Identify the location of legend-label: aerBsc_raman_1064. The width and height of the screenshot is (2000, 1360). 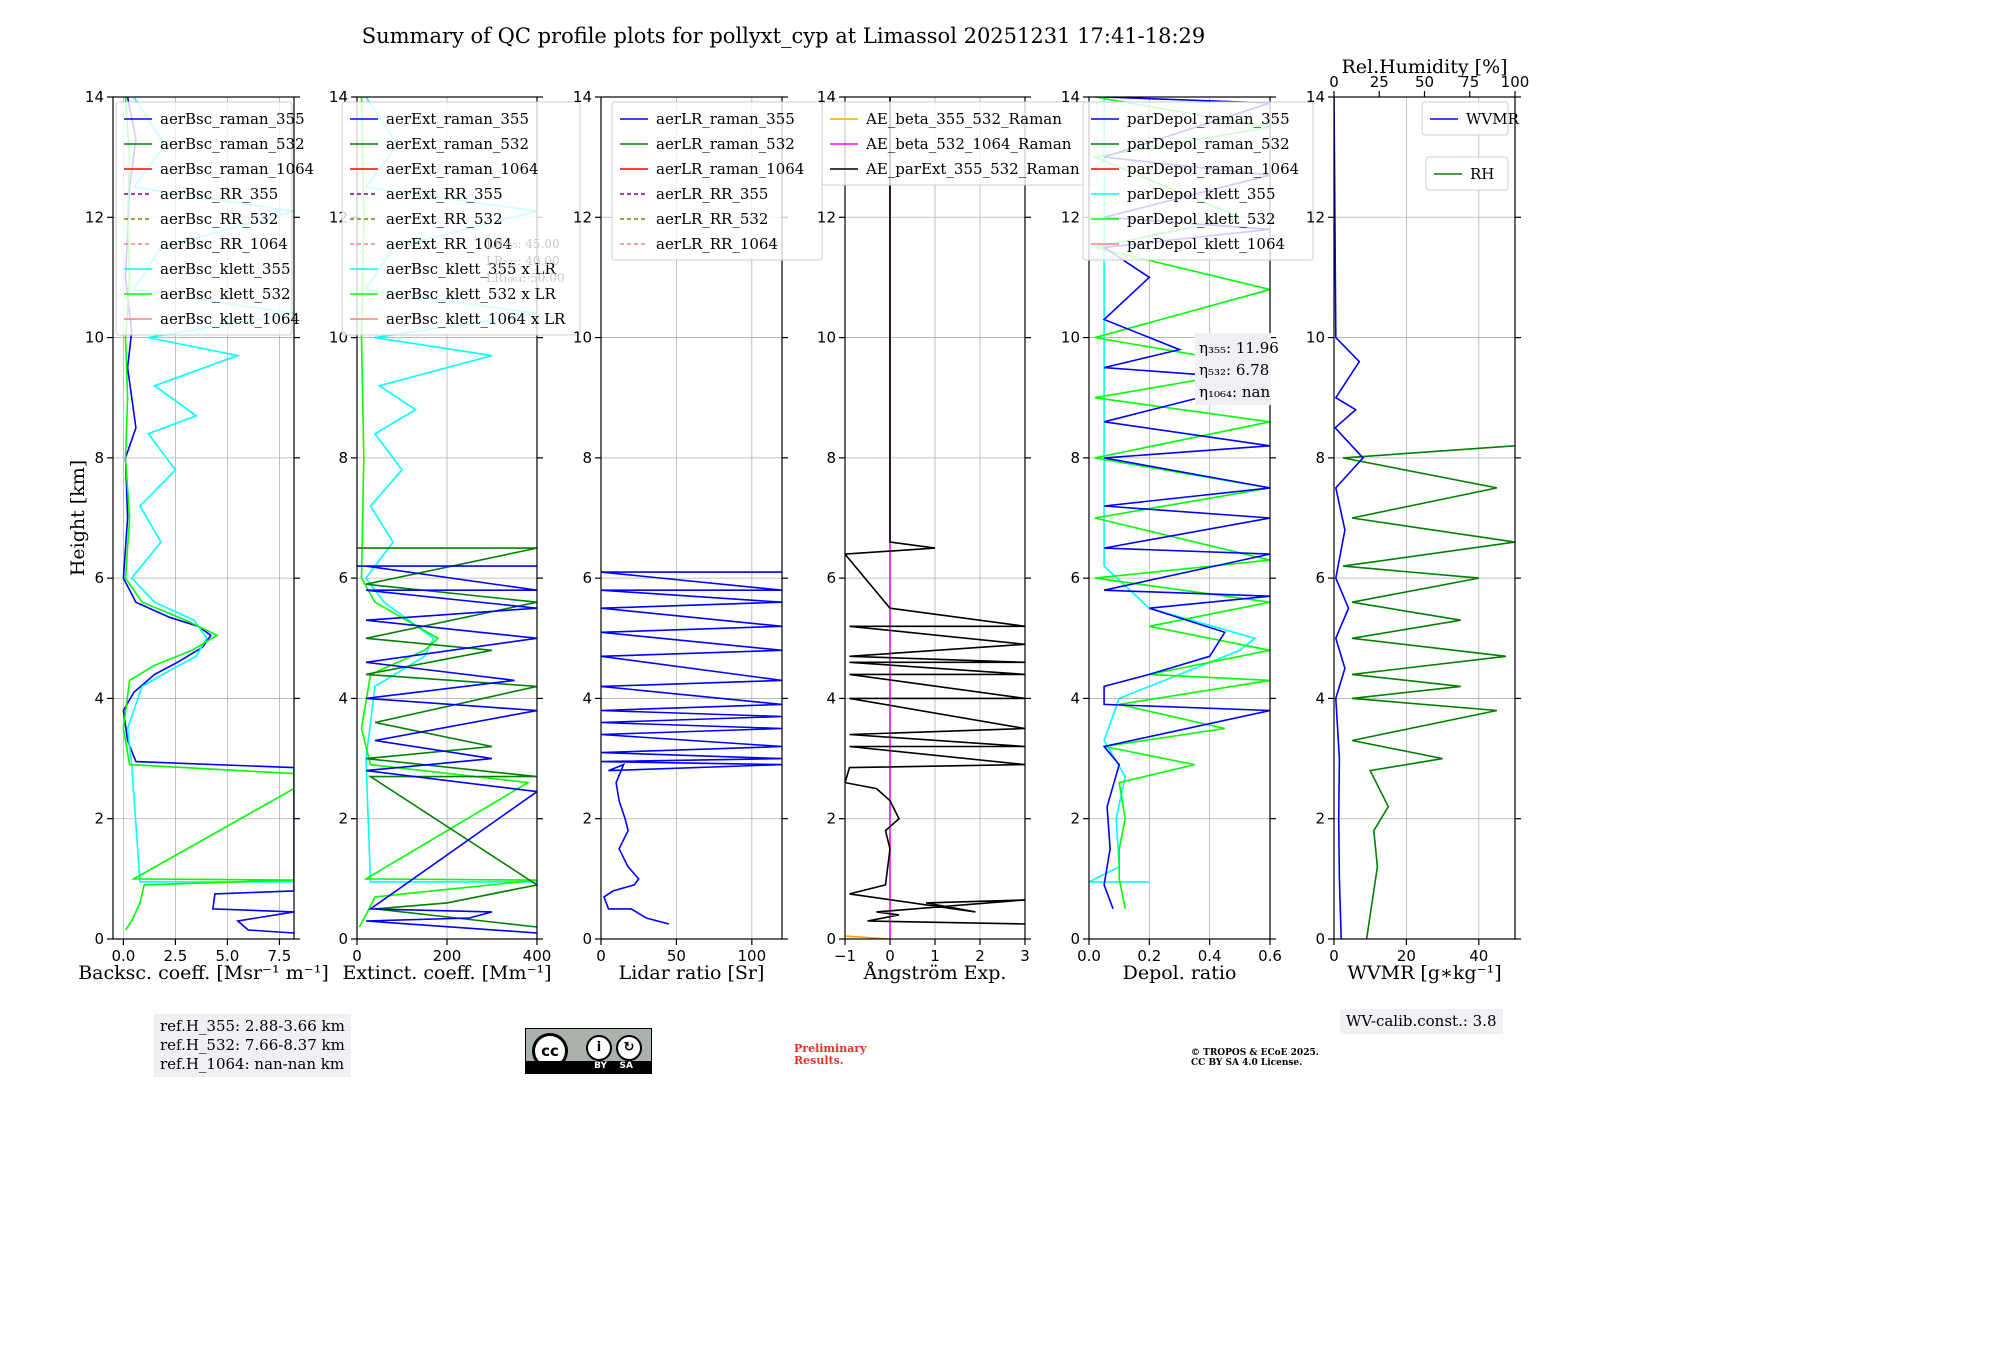
(237, 169).